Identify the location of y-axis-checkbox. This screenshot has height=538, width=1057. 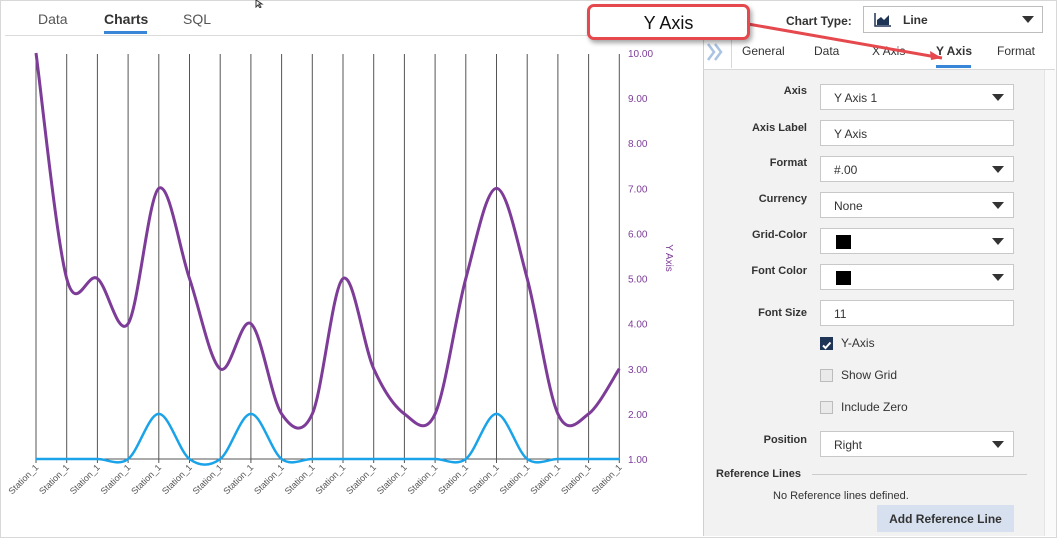
(826, 343).